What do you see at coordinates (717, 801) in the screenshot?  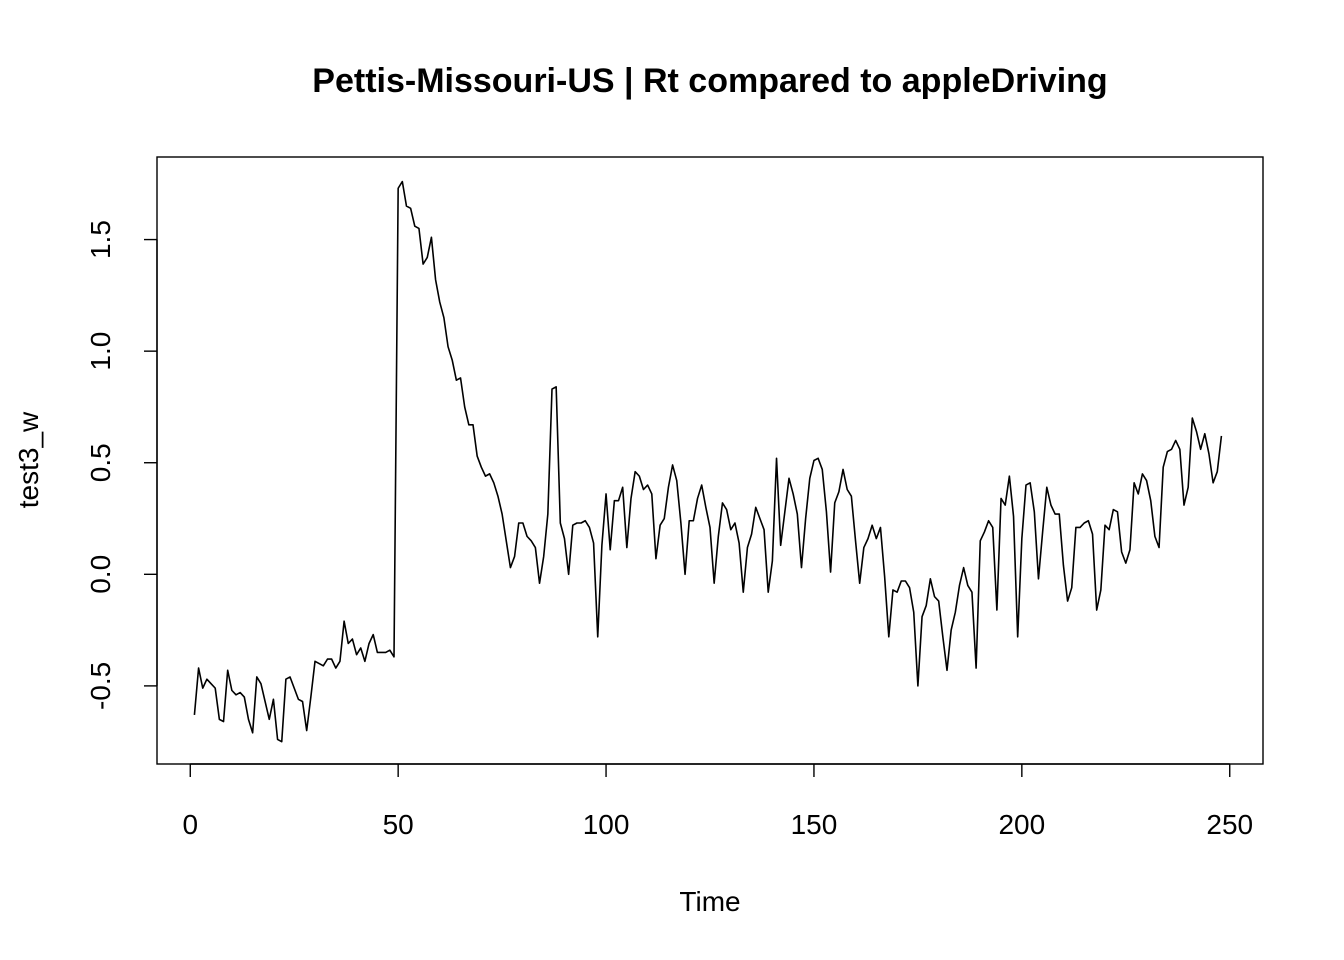 I see `x-axis: 0 50 100 150 200 250` at bounding box center [717, 801].